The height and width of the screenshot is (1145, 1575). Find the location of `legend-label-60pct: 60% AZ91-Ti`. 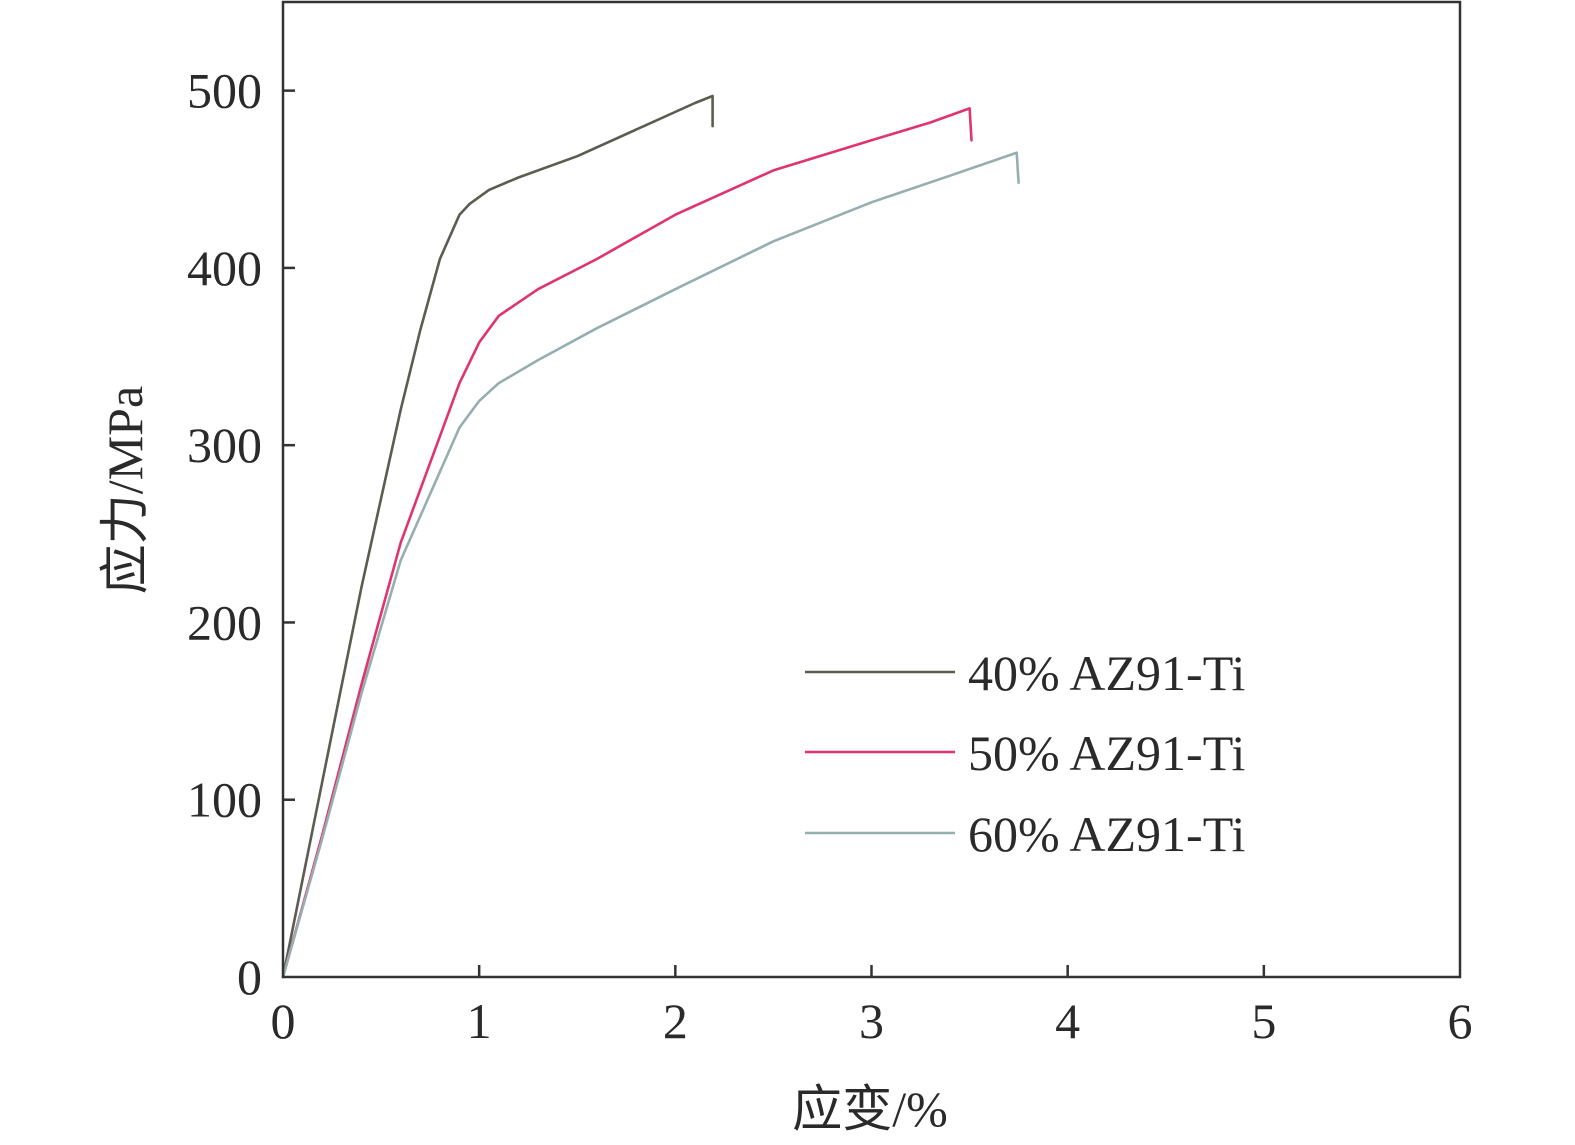

legend-label-60pct: 60% AZ91-Ti is located at coordinates (1106, 834).